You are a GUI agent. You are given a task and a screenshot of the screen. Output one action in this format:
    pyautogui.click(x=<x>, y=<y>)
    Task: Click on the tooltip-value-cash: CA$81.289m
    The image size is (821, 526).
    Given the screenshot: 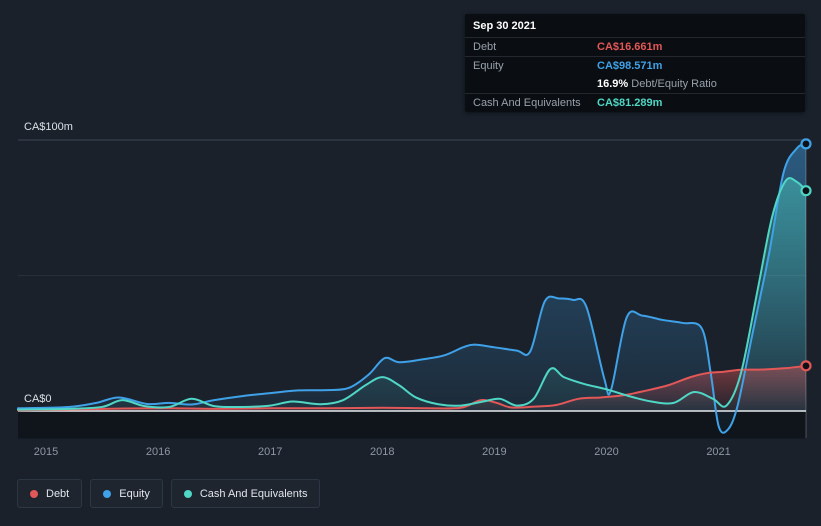 What is the action you would take?
    pyautogui.click(x=630, y=103)
    